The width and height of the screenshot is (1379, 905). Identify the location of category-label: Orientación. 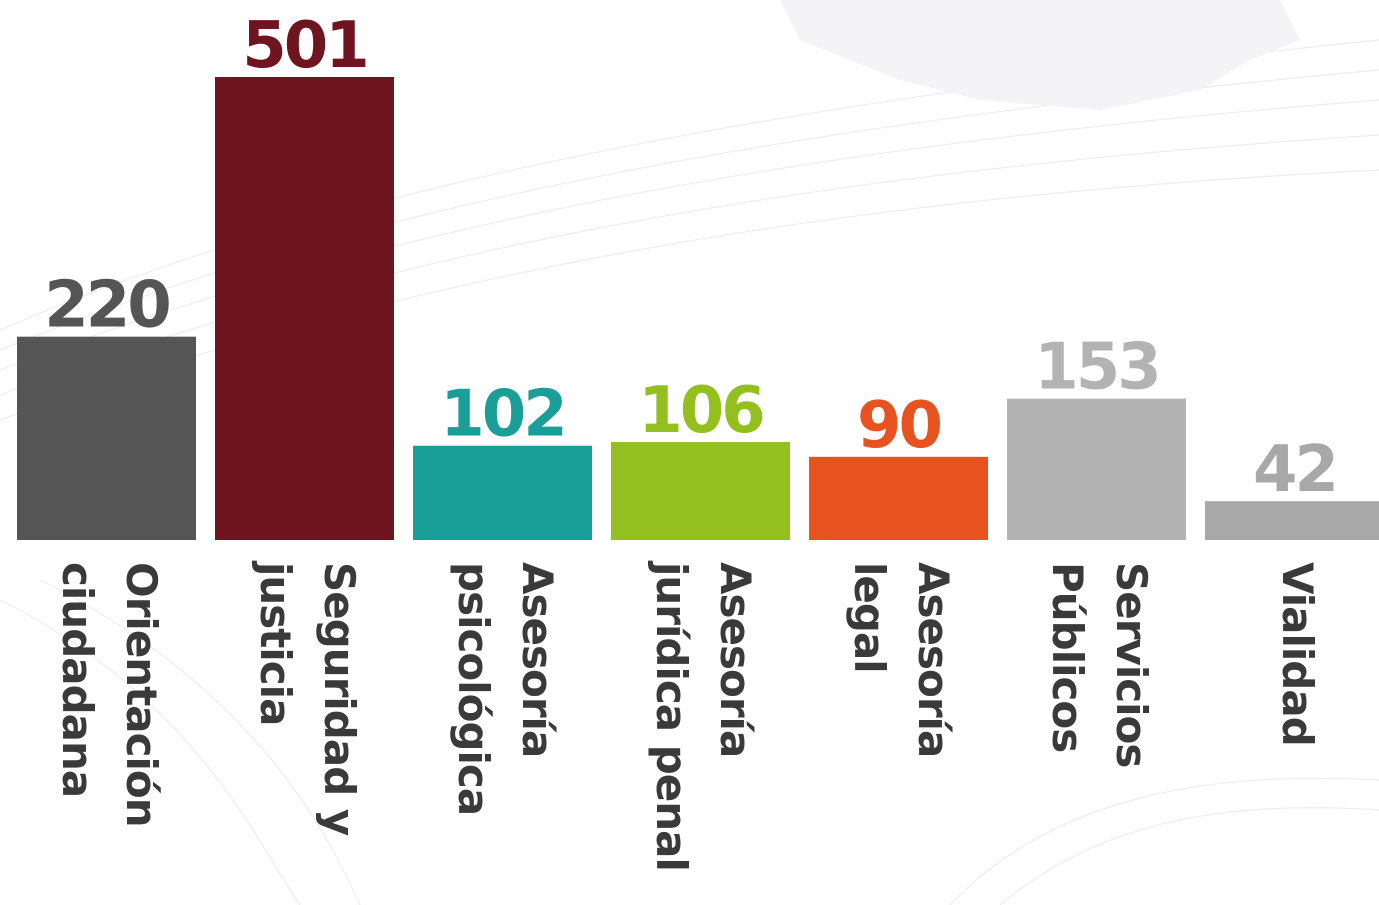
(141, 694).